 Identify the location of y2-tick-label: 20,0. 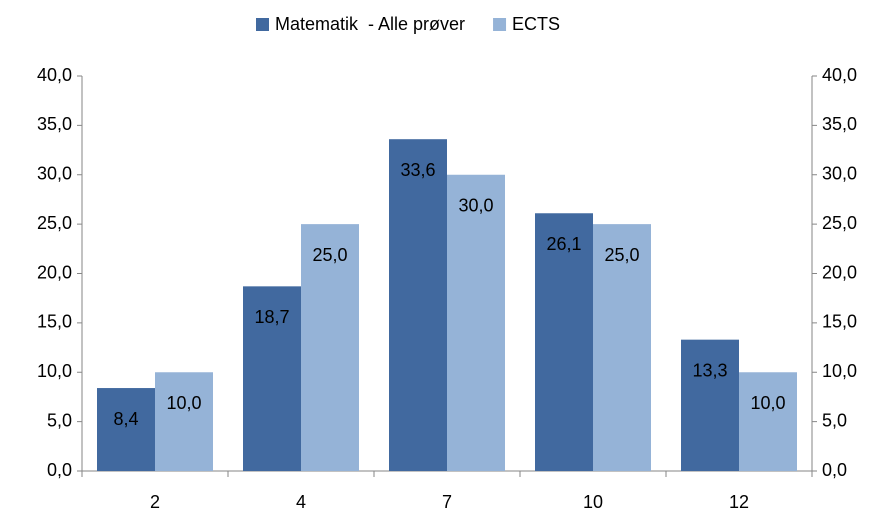
(839, 272).